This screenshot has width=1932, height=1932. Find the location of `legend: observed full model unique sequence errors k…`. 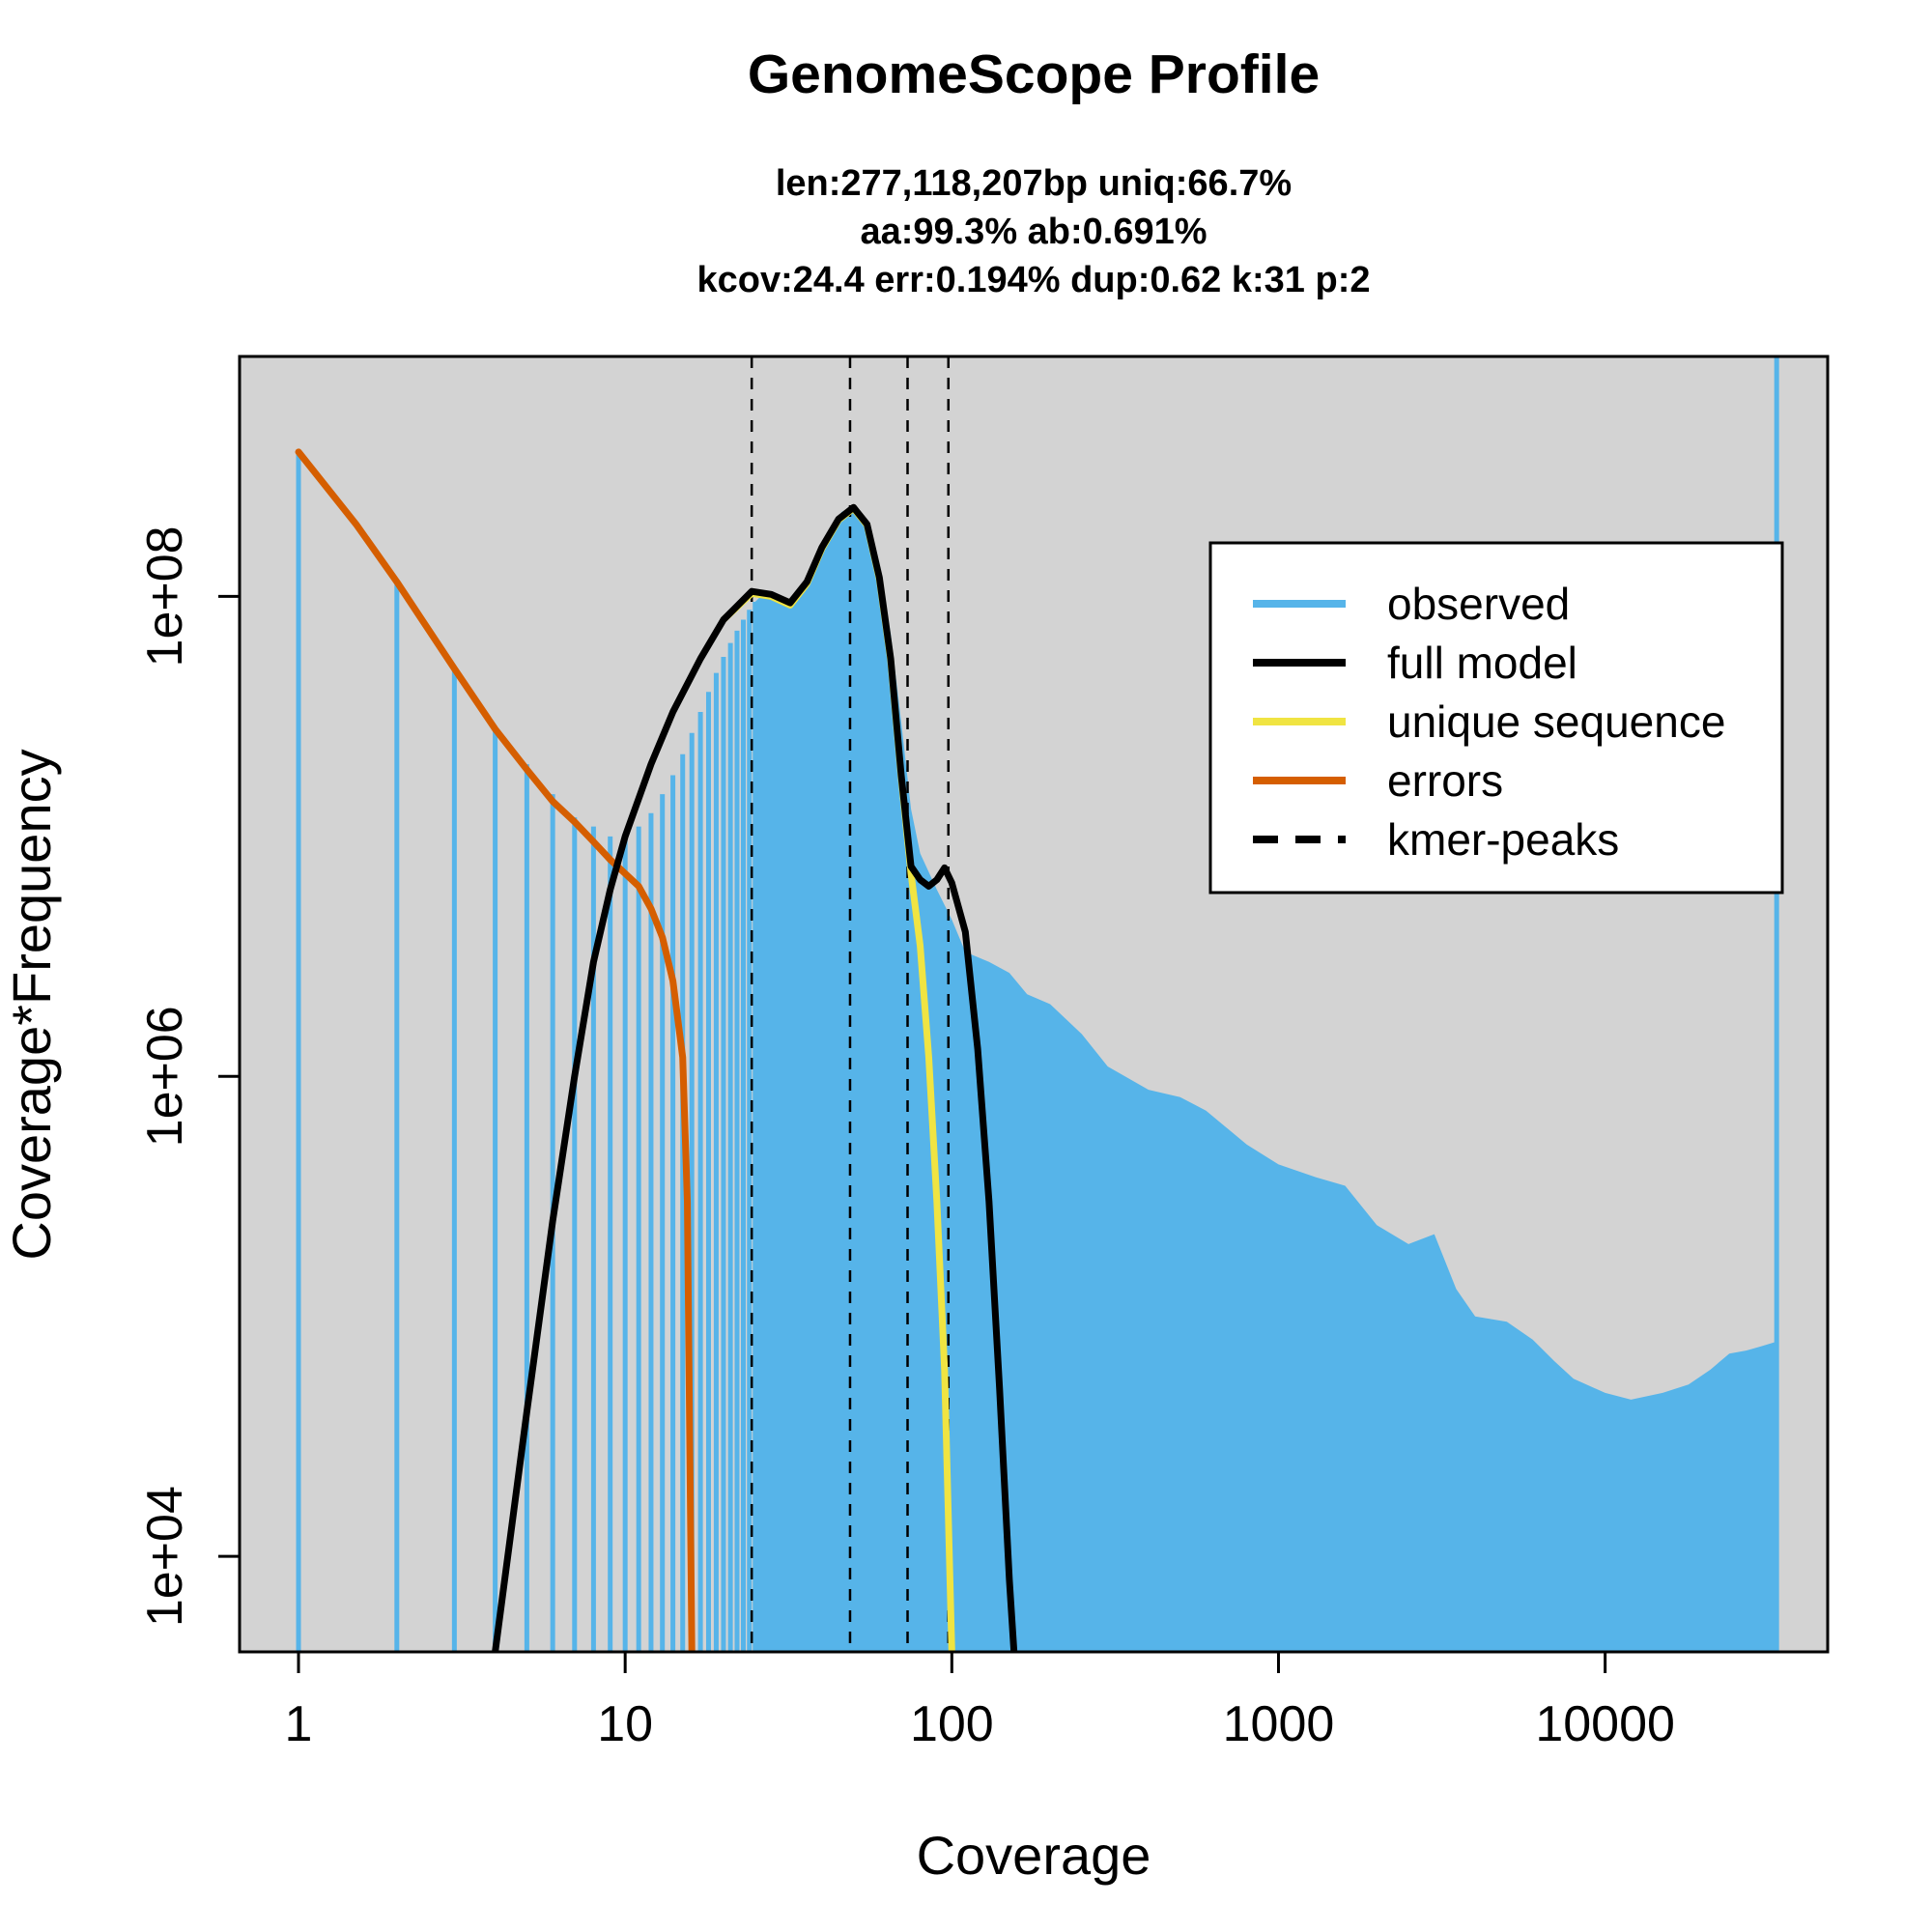

legend: observed full model unique sequence errors k… is located at coordinates (1496, 718).